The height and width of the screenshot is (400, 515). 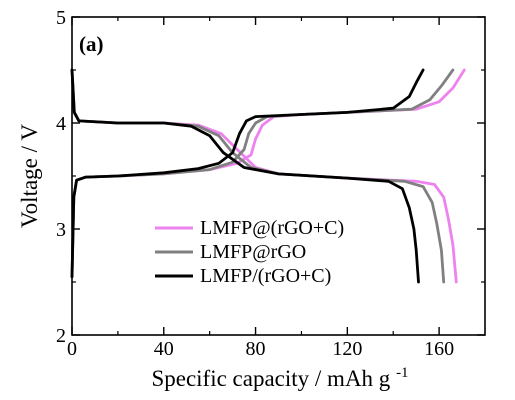 I want to click on legend-label: LMFP/(rGO+C), so click(x=265, y=276).